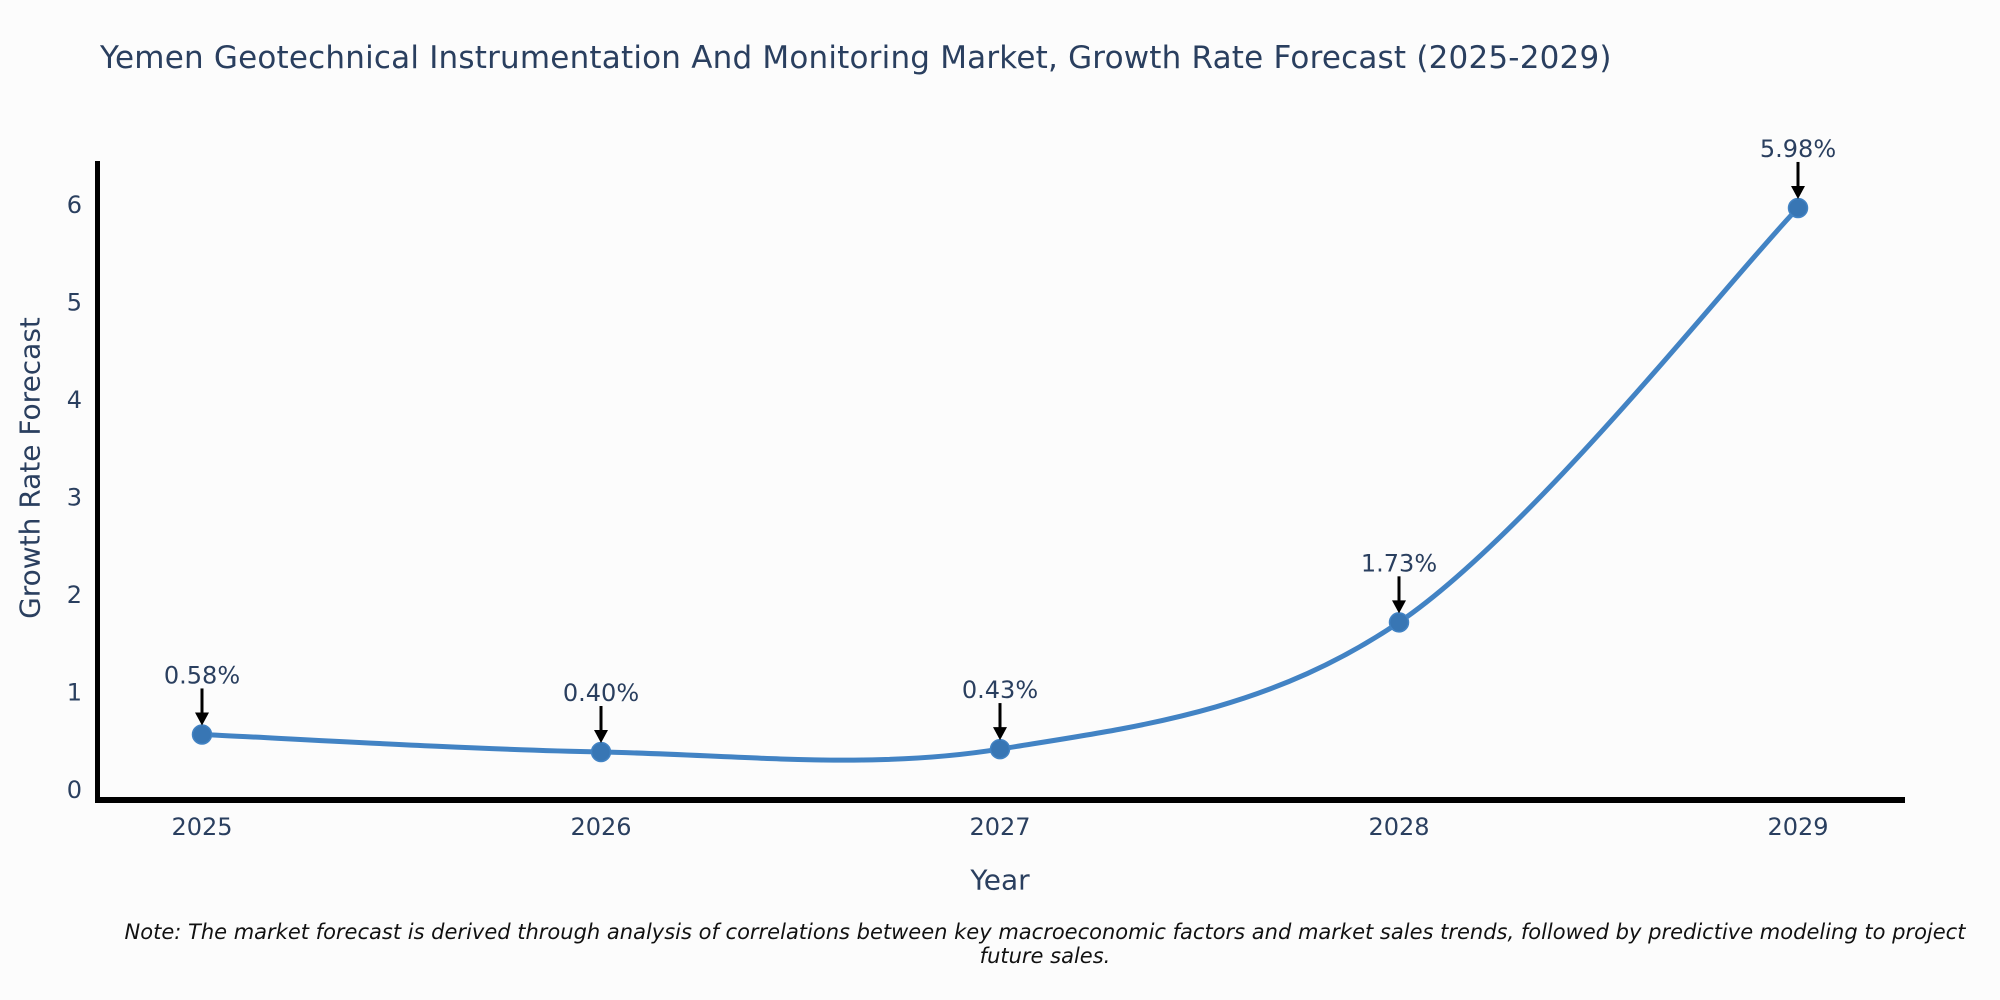 The width and height of the screenshot is (2000, 1000). I want to click on y-tick-label: 0, so click(74, 790).